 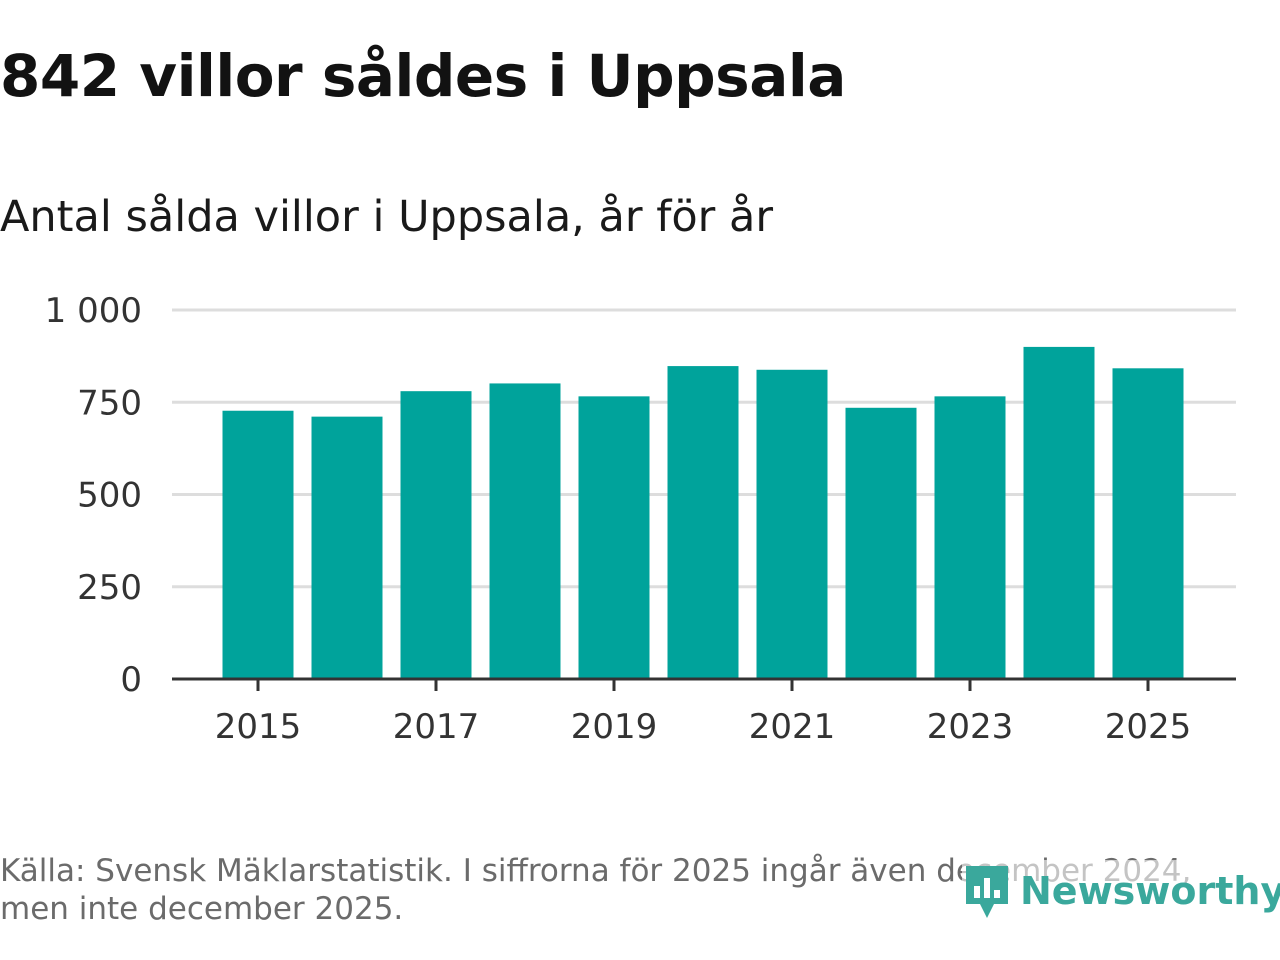 I want to click on x-tick-label: 2015, so click(x=258, y=727).